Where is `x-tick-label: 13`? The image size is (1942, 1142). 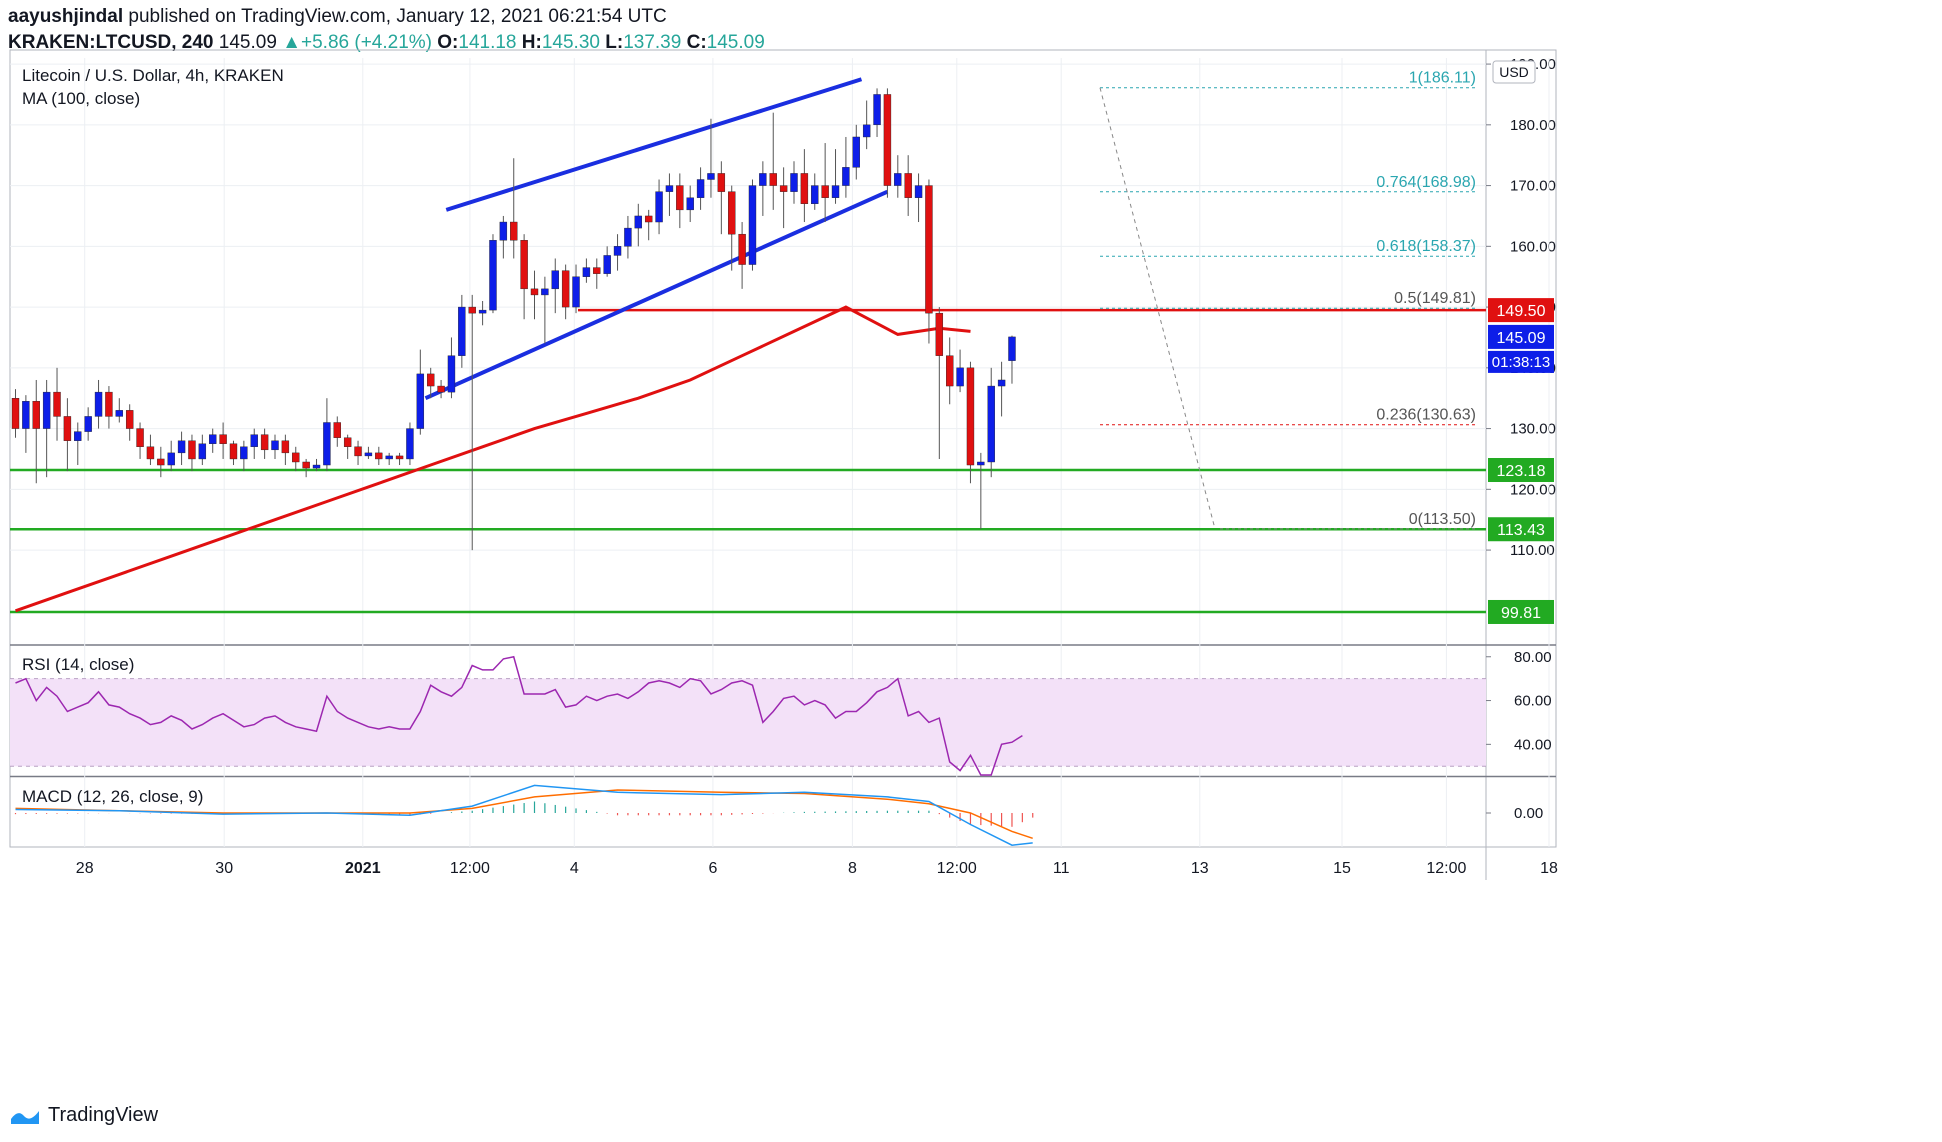 x-tick-label: 13 is located at coordinates (1200, 868).